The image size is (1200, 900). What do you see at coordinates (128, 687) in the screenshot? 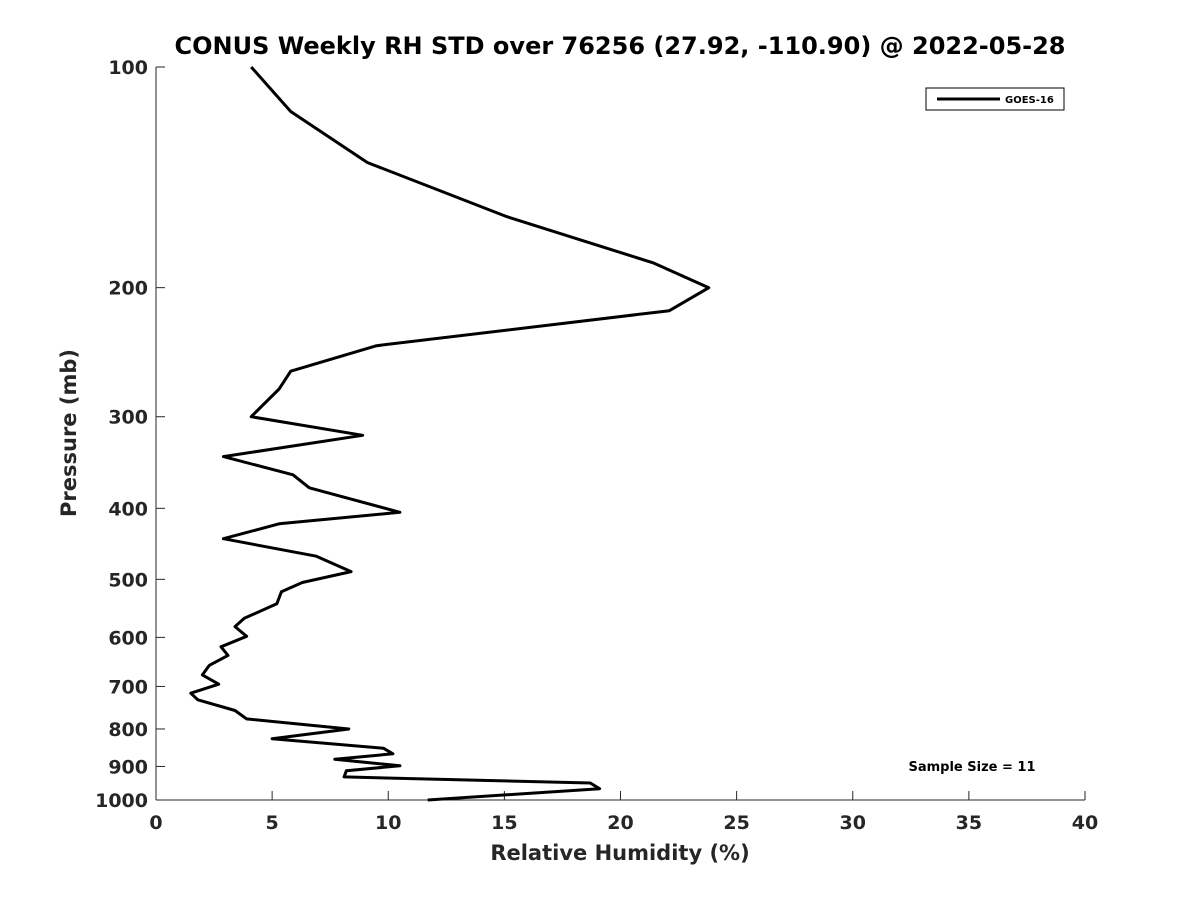
I see `y-tick-label: 700` at bounding box center [128, 687].